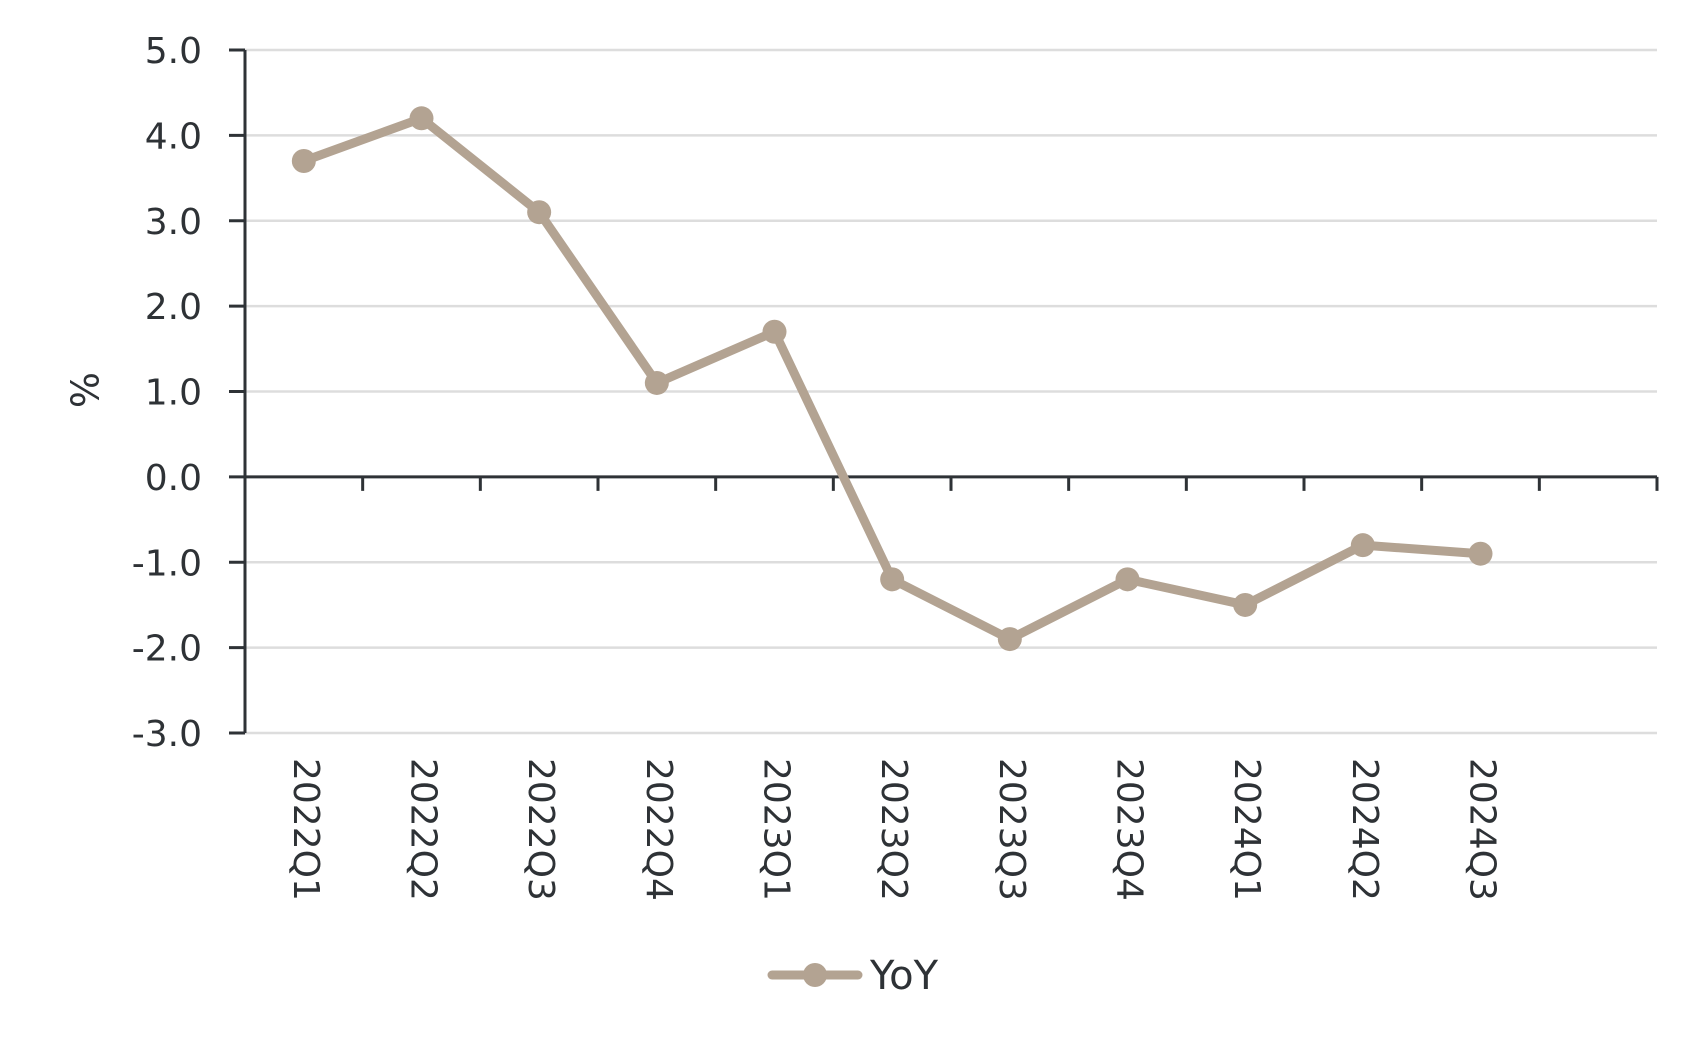  I want to click on data-point-2024Q3, so click(1480, 553).